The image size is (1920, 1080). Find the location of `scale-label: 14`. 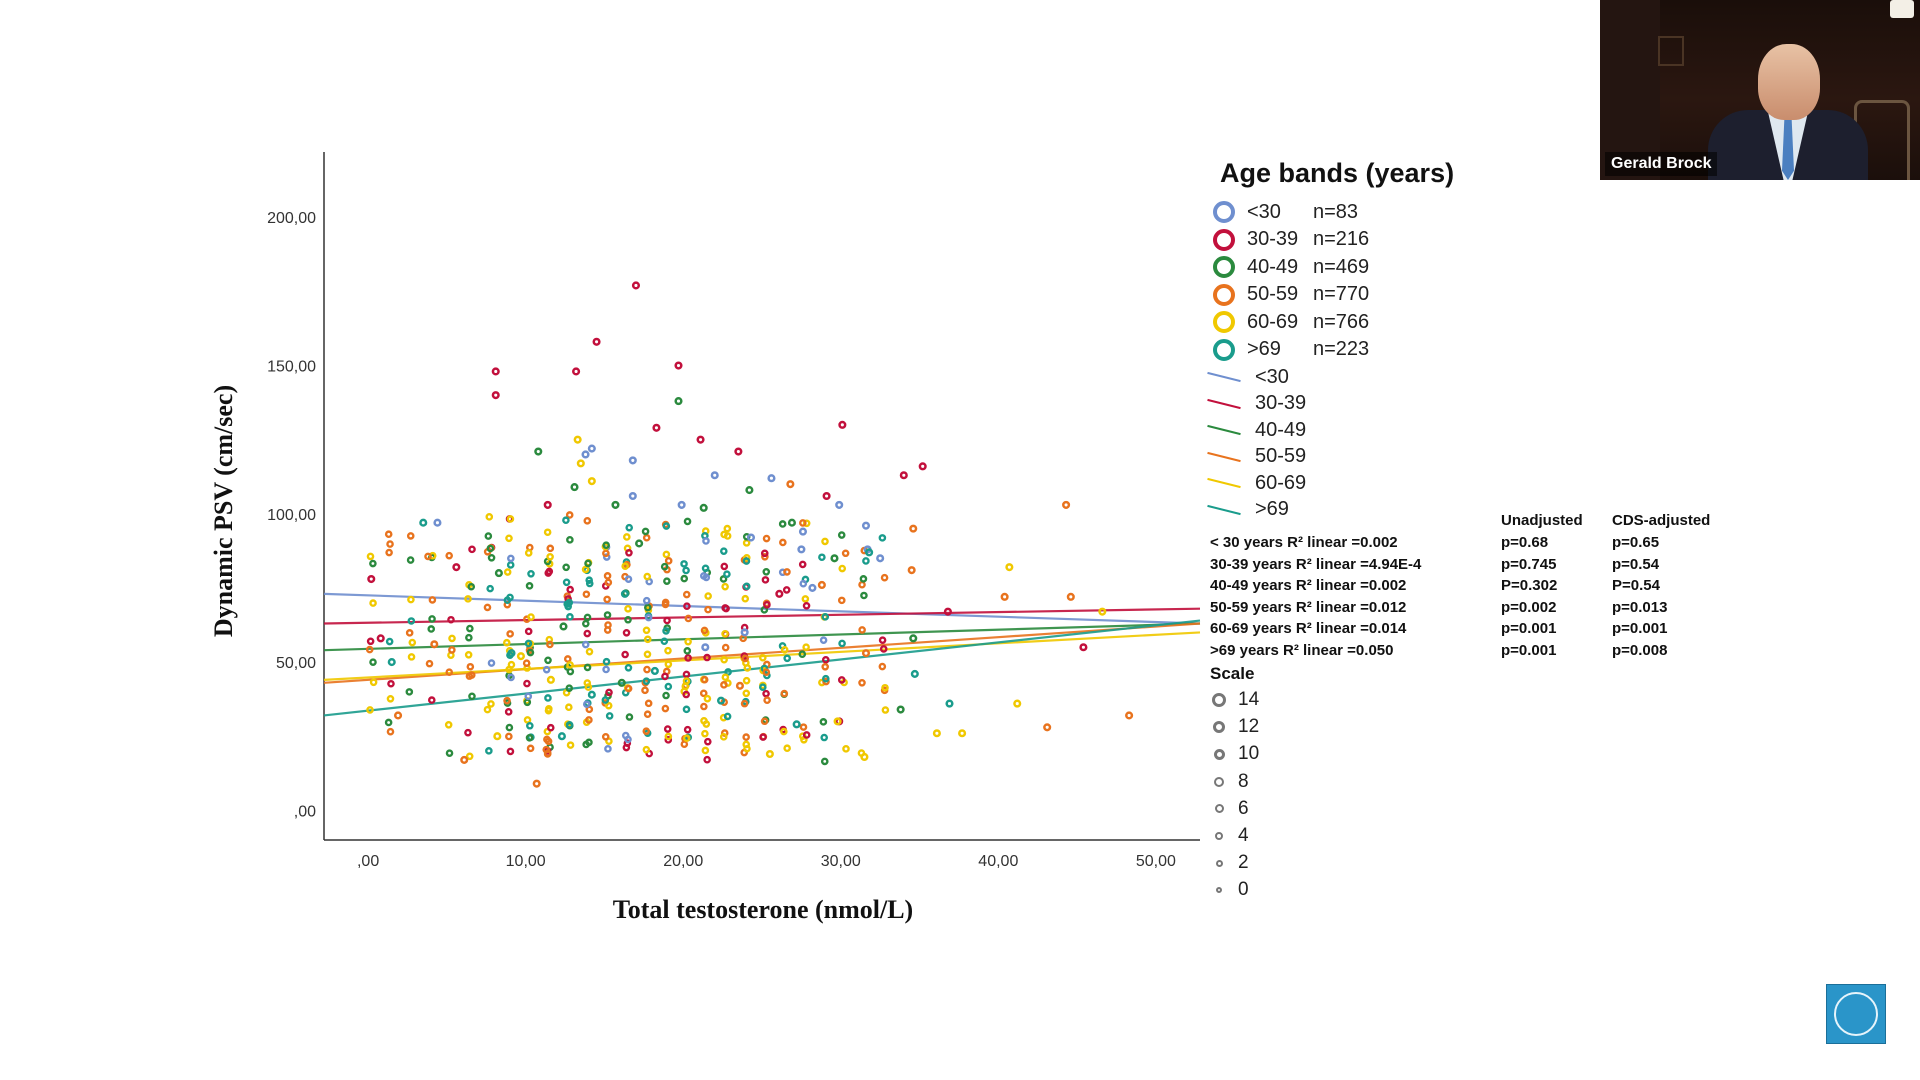

scale-label: 14 is located at coordinates (1249, 699).